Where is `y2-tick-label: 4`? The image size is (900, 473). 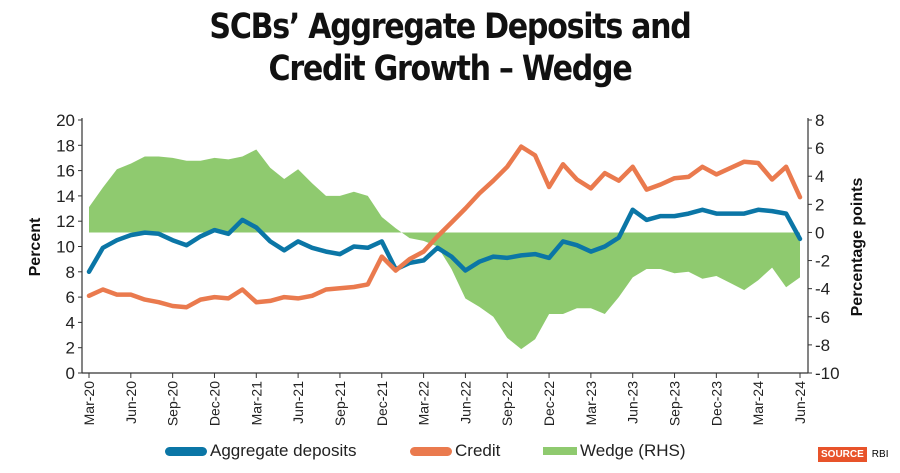 y2-tick-label: 4 is located at coordinates (819, 176).